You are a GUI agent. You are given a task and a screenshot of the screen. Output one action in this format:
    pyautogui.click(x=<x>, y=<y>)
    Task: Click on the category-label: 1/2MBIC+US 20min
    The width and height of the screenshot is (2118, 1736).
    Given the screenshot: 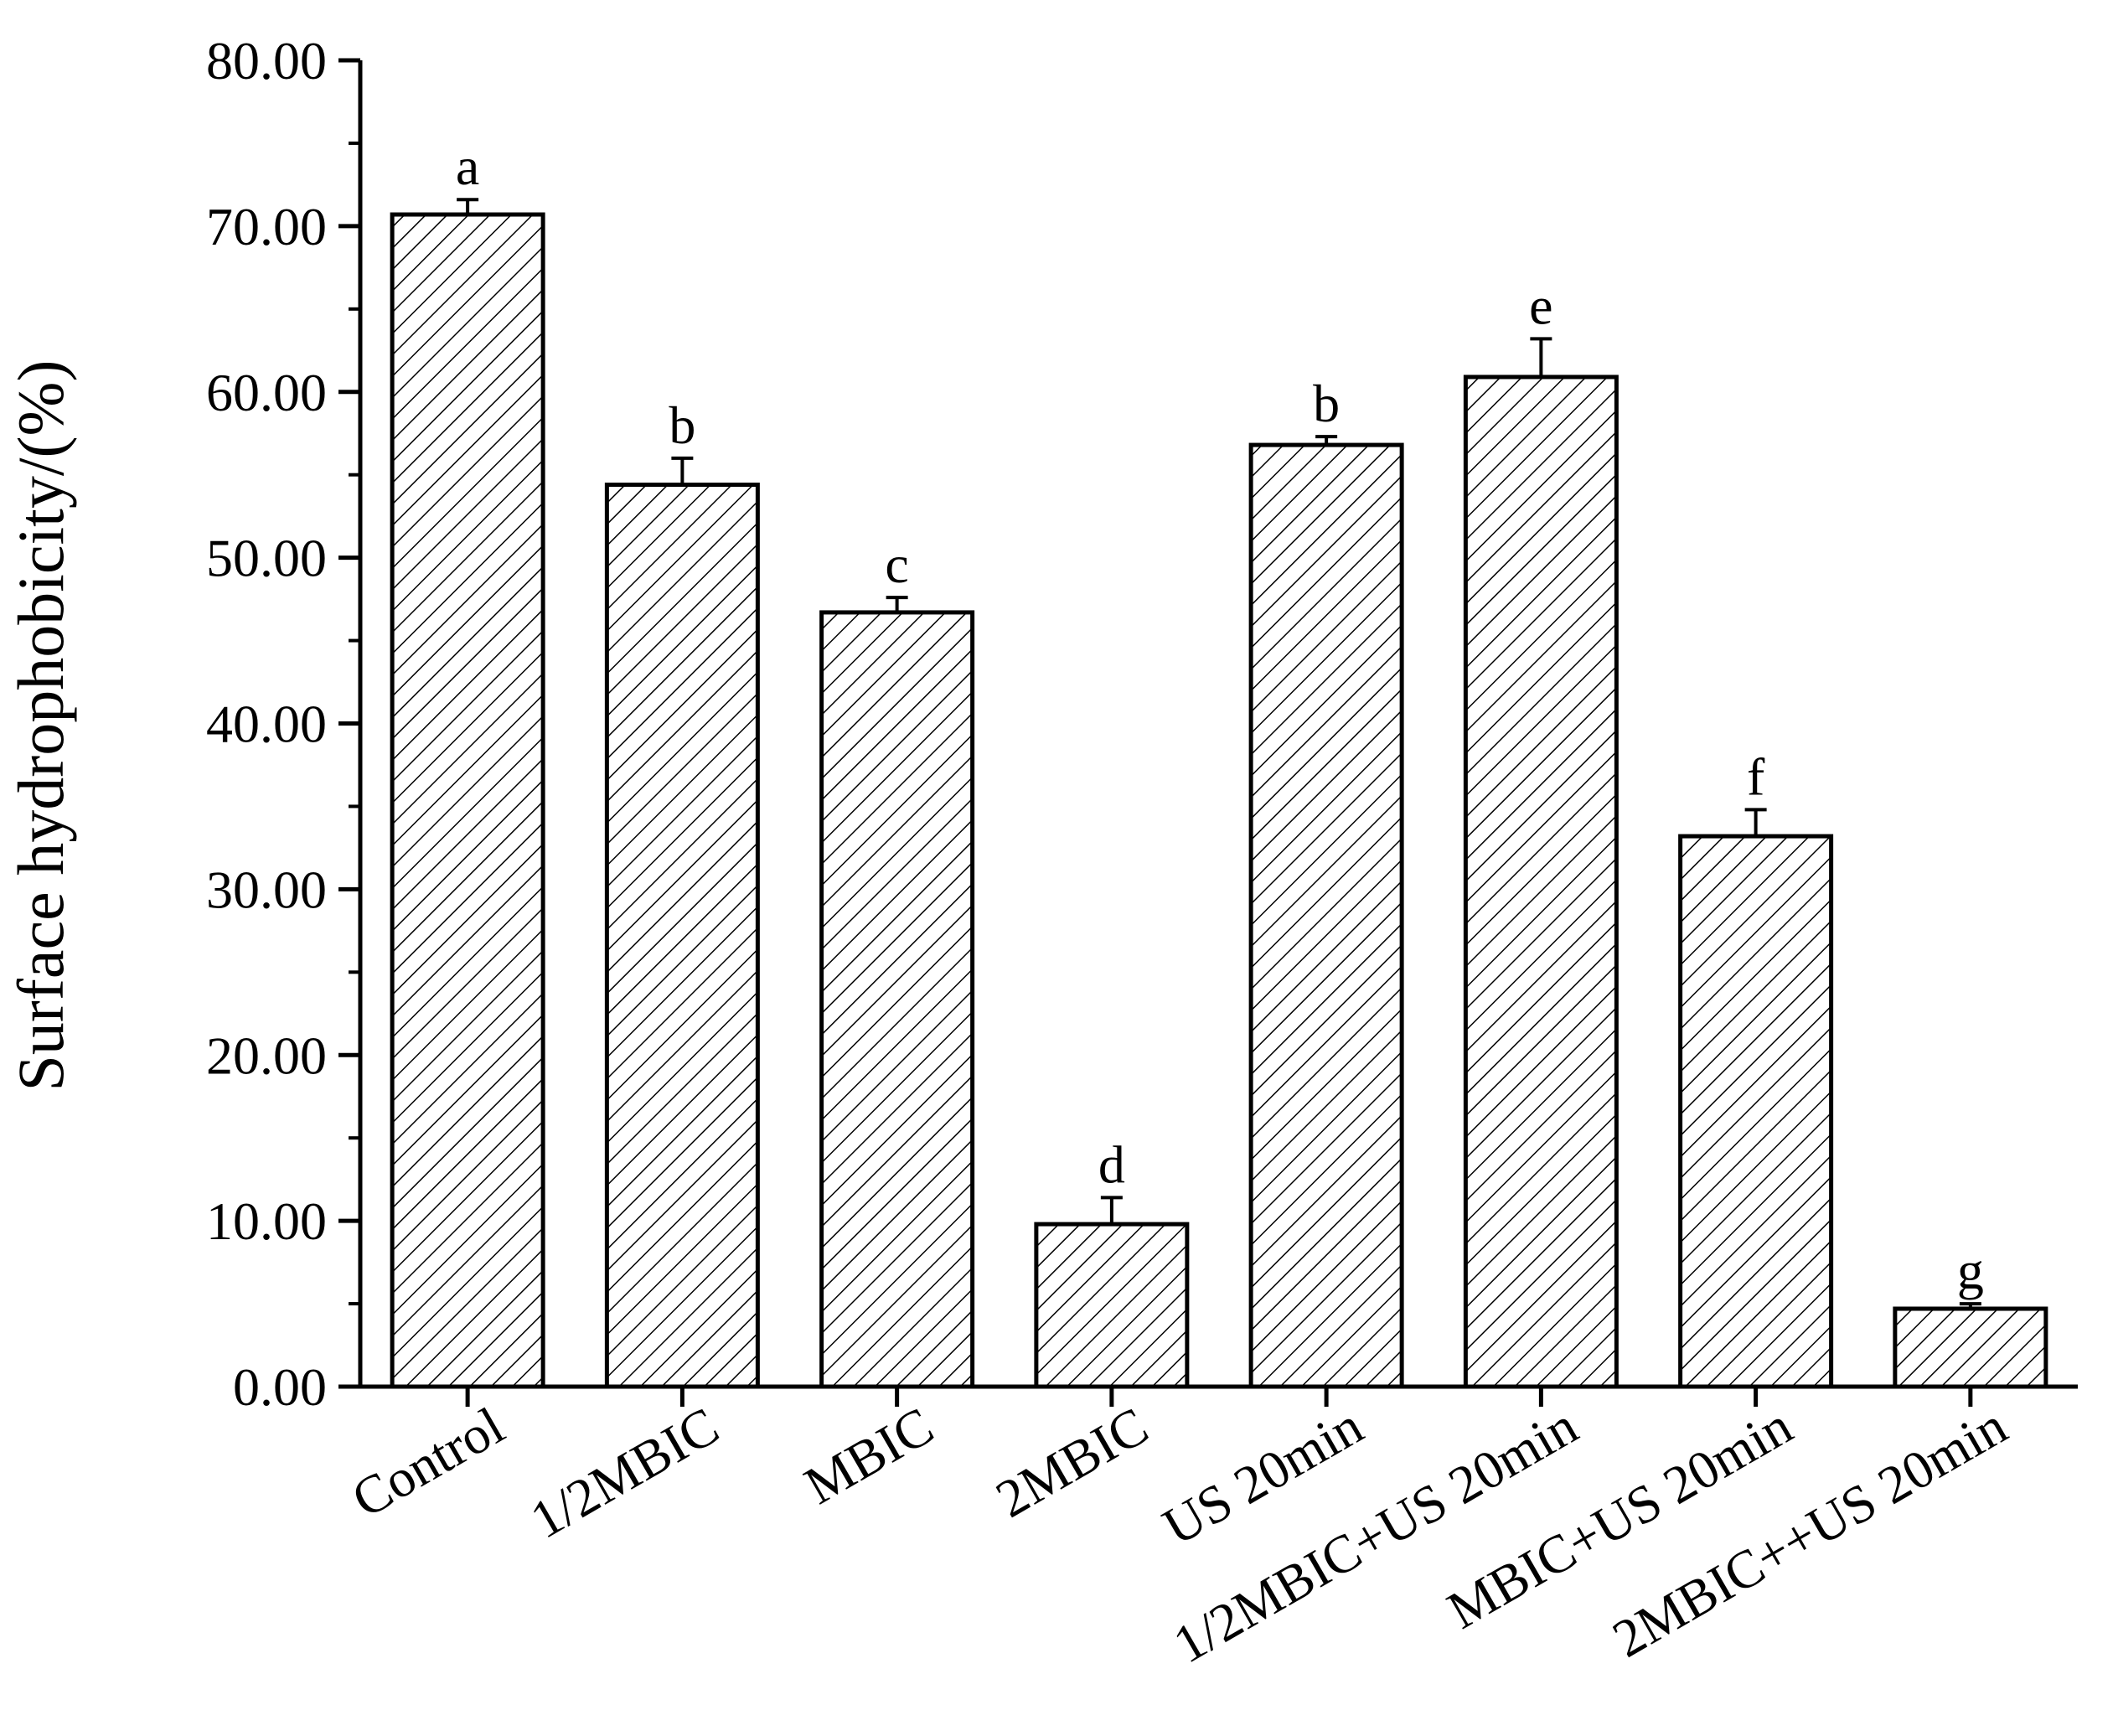 What is the action you would take?
    pyautogui.click(x=1376, y=1535)
    